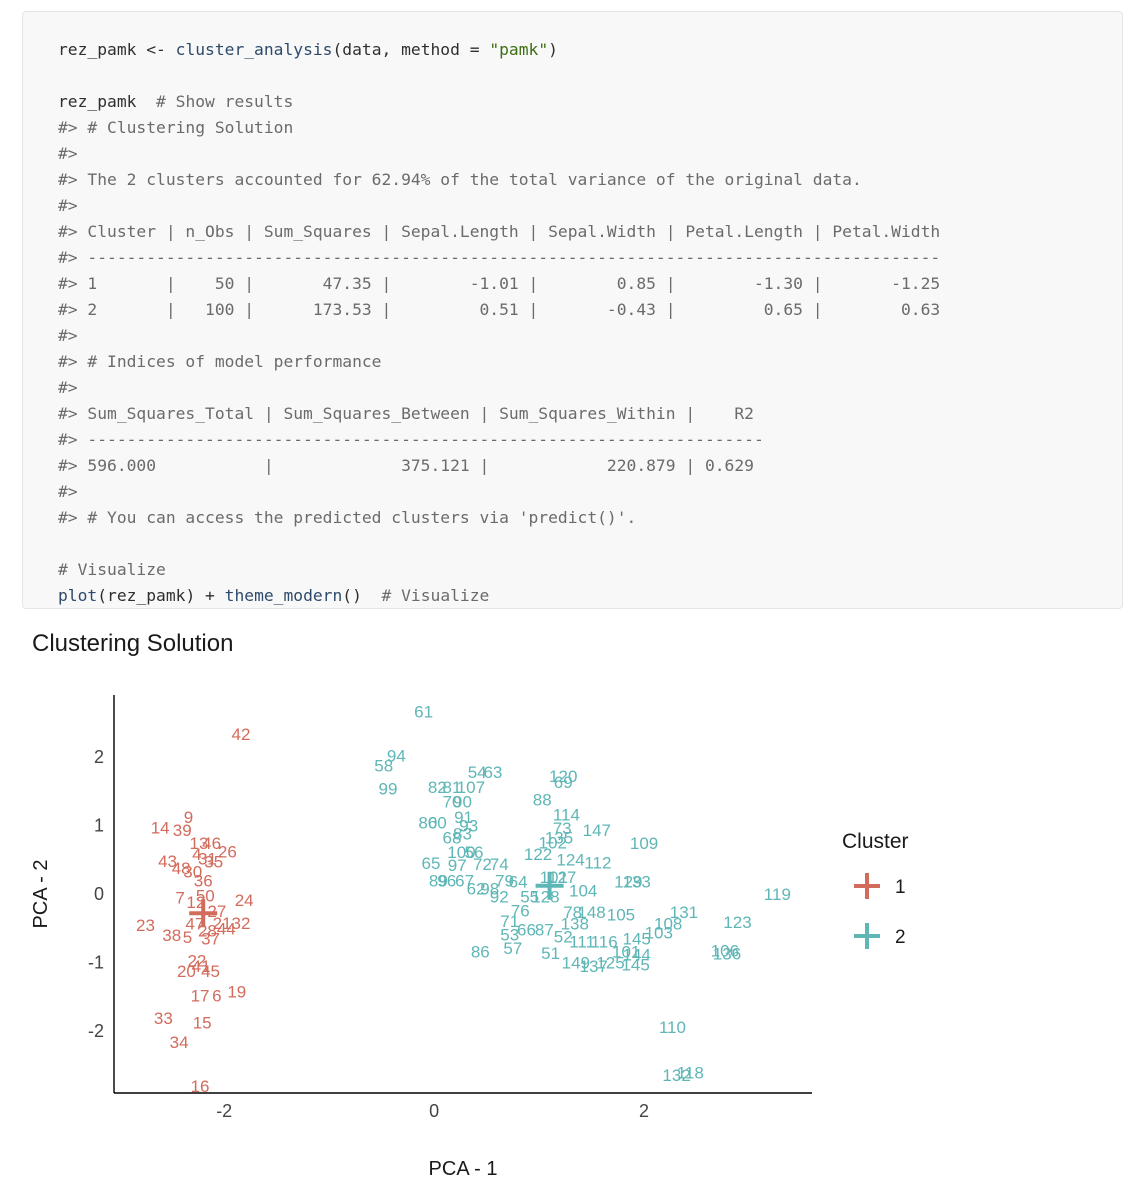 This screenshot has width=1139, height=1200. What do you see at coordinates (411, 49) in the screenshot?
I see `code-token: (data, method =` at bounding box center [411, 49].